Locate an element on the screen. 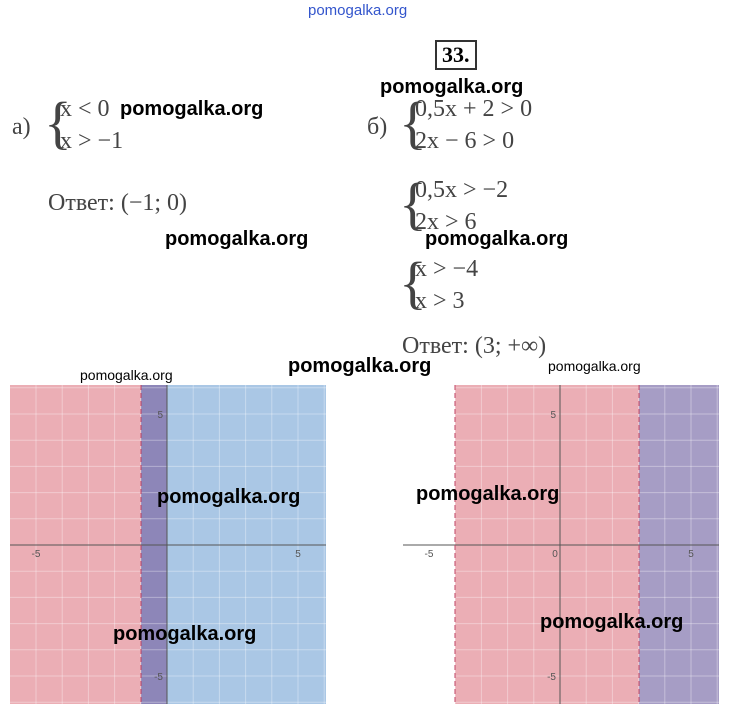 Image resolution: width=731 pixels, height=717 pixels. inequality: 0,5x > −2 is located at coordinates (462, 190).